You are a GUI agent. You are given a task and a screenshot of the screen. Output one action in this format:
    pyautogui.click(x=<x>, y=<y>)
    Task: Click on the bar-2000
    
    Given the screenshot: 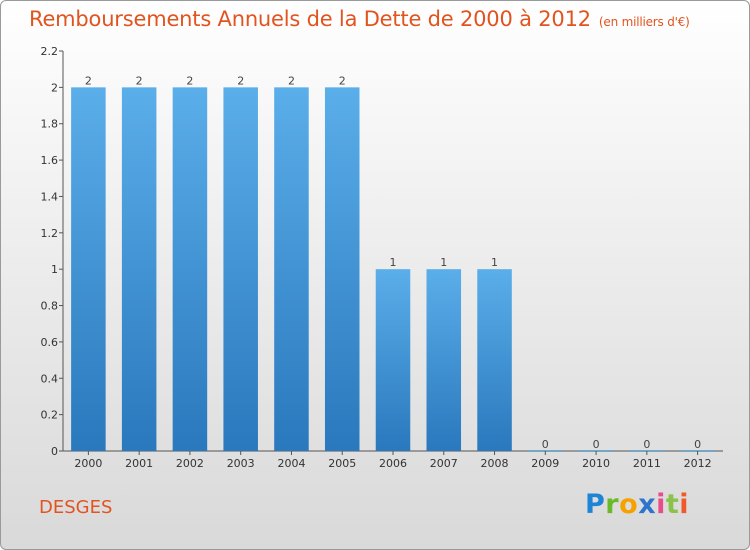 What is the action you would take?
    pyautogui.click(x=88, y=269)
    